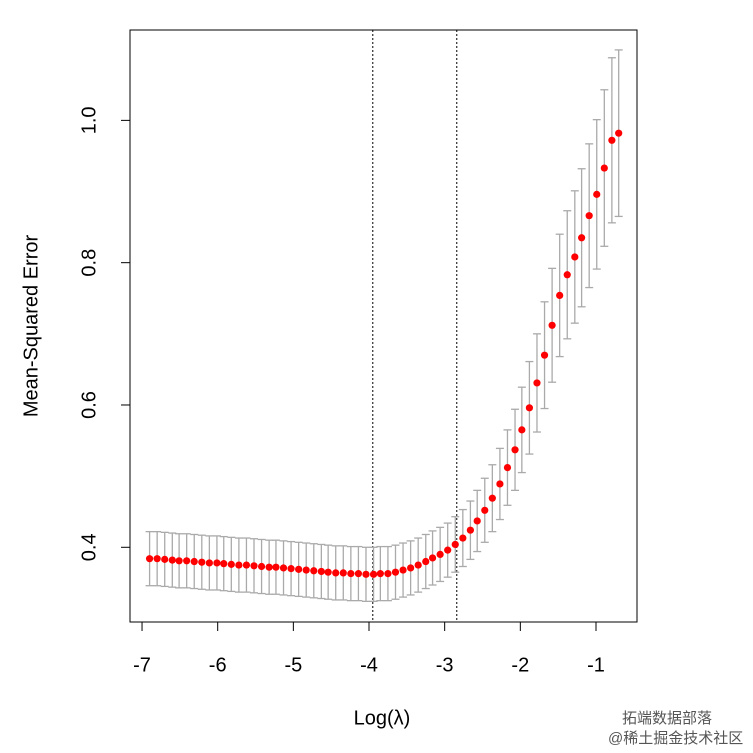 The height and width of the screenshot is (753, 753). Describe the element at coordinates (31, 326) in the screenshot. I see `y-axis-label: Mean-Squared Error` at that location.